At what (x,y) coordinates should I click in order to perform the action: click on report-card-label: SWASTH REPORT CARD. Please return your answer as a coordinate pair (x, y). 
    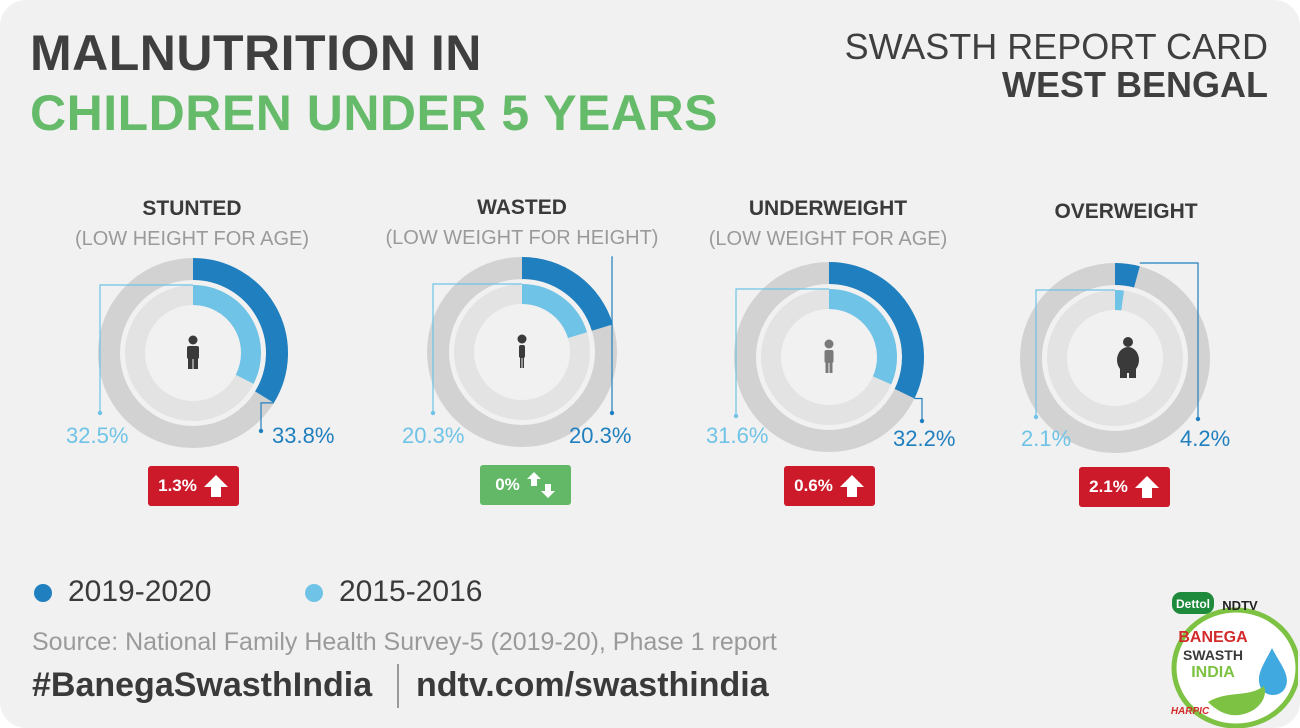
    Looking at the image, I should click on (1056, 46).